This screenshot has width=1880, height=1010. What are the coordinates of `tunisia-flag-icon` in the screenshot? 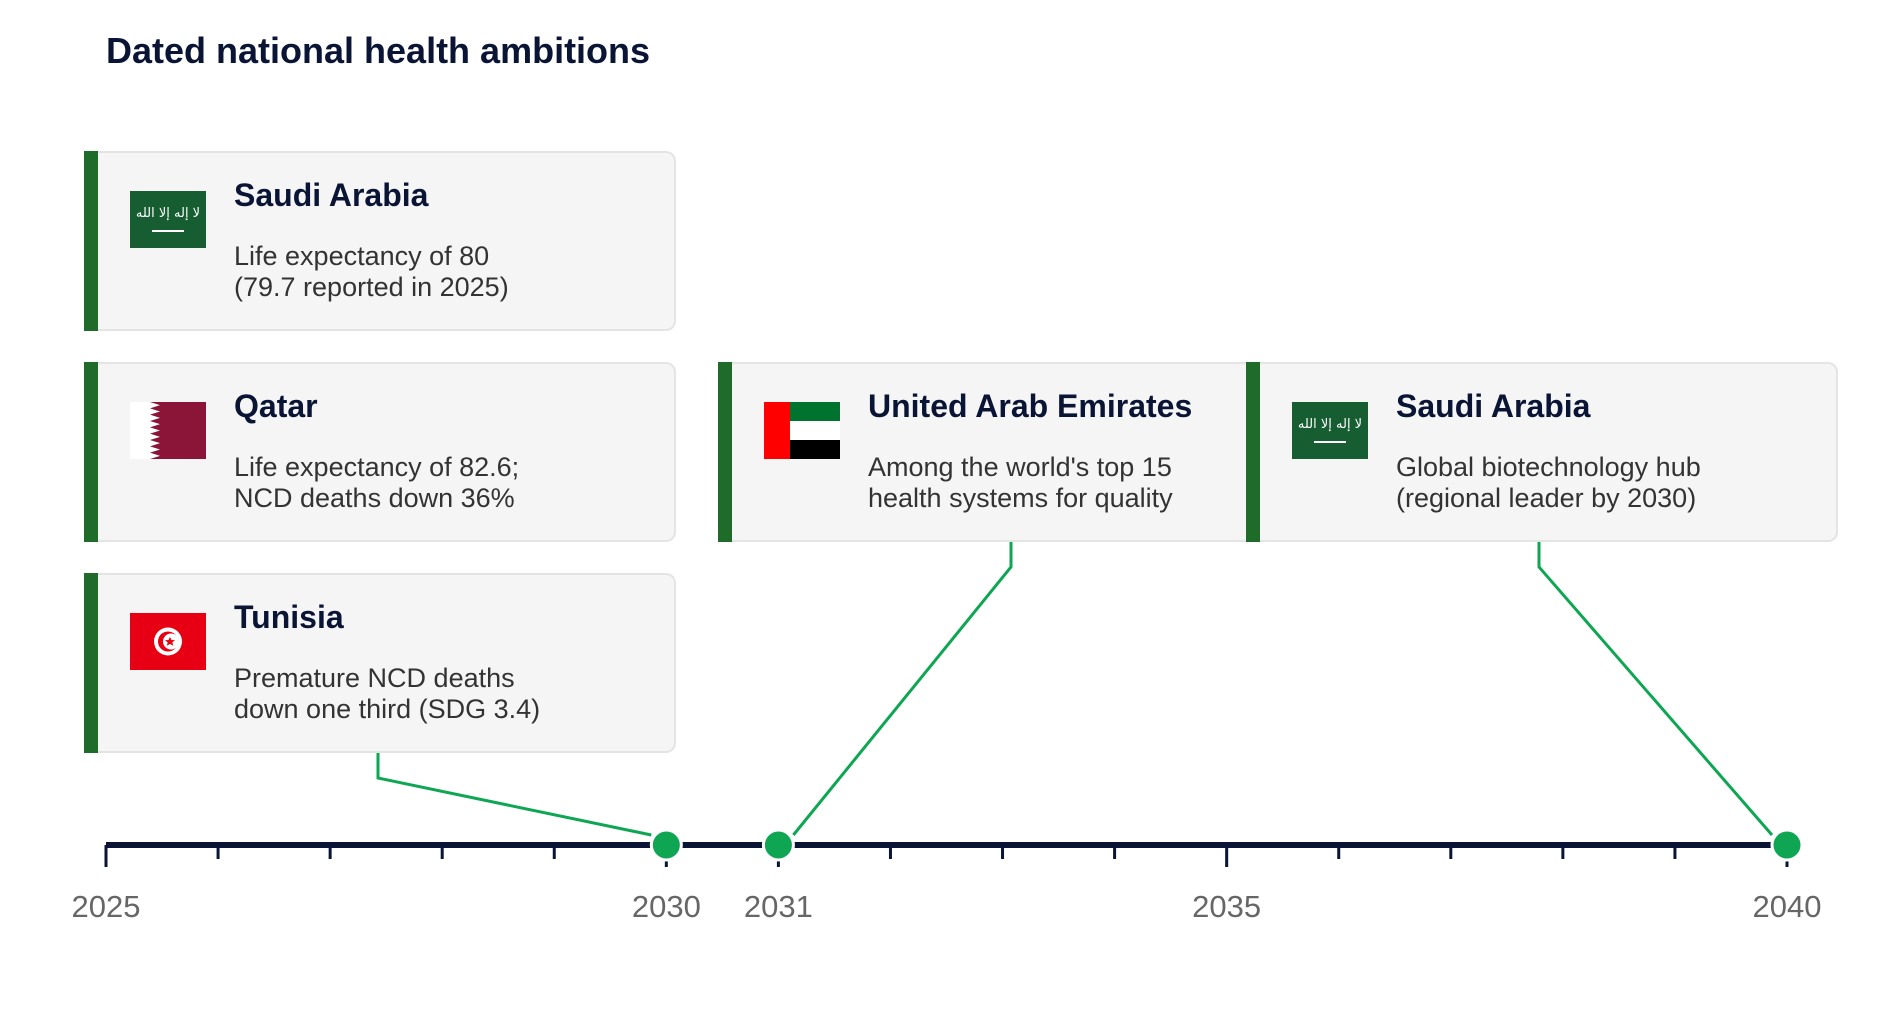 It's located at (168, 641).